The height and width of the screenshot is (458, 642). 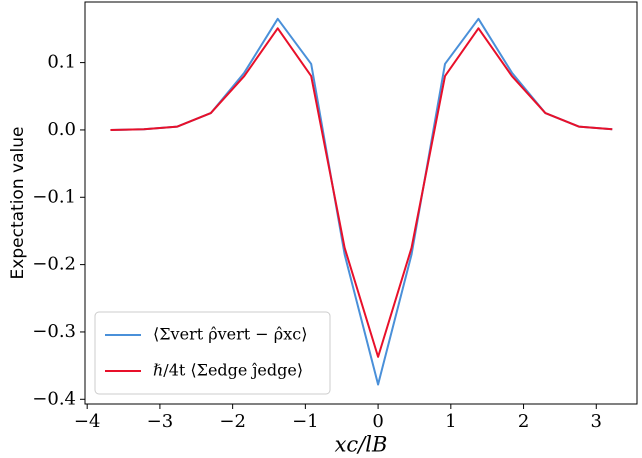 I want to click on legend-label: ℏ/4t ⟨Σedge ĵedge⟩, so click(x=228, y=370).